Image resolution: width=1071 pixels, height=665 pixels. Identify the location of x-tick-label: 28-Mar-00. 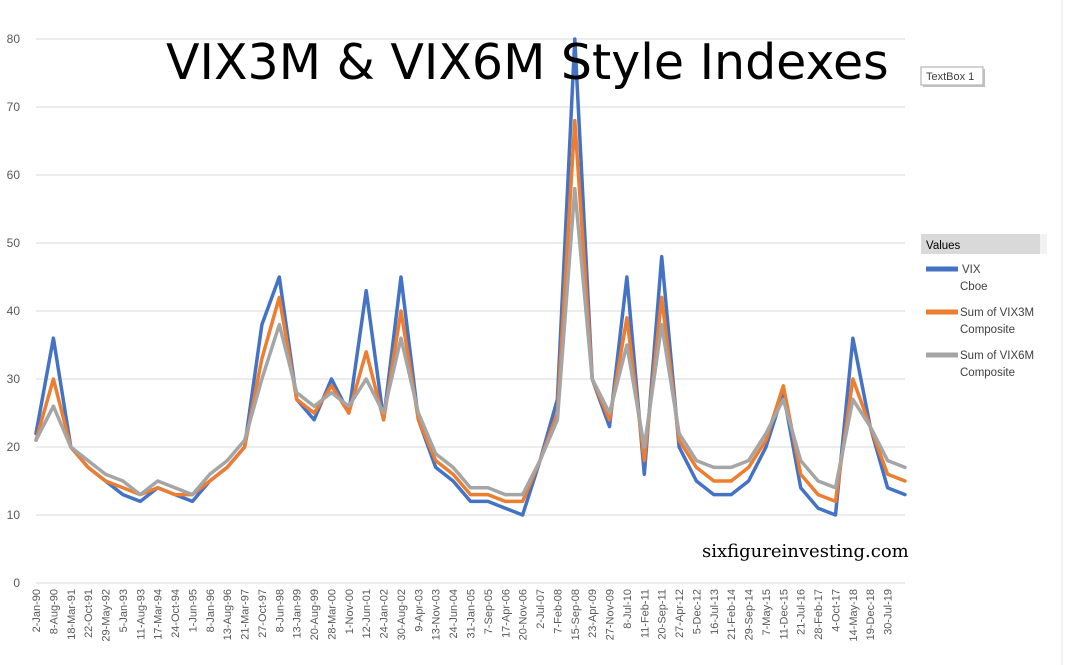
(332, 614).